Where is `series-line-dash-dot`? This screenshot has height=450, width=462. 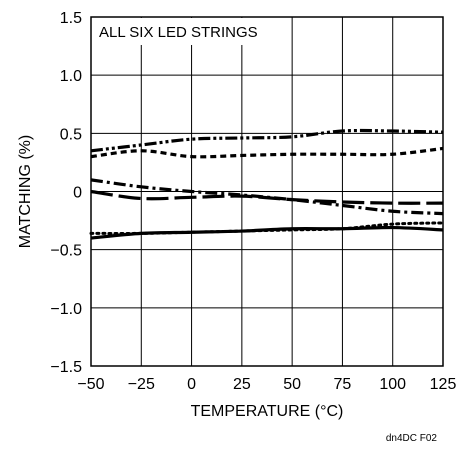
series-line-dash-dot is located at coordinates (267, 197).